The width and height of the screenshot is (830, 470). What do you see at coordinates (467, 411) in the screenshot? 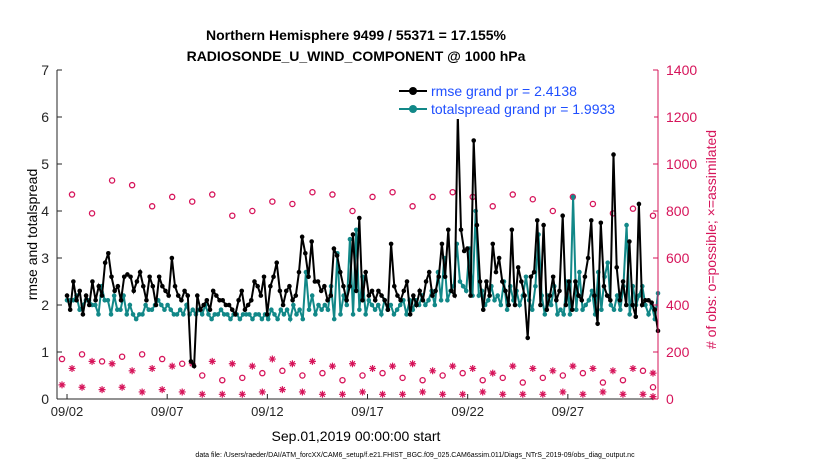
I see `x-tick-label: 09/22` at bounding box center [467, 411].